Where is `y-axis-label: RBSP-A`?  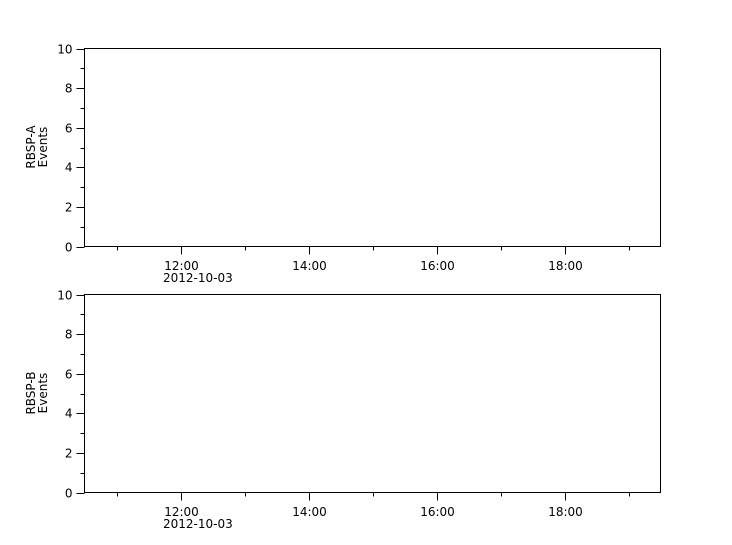
y-axis-label: RBSP-A is located at coordinates (31, 147).